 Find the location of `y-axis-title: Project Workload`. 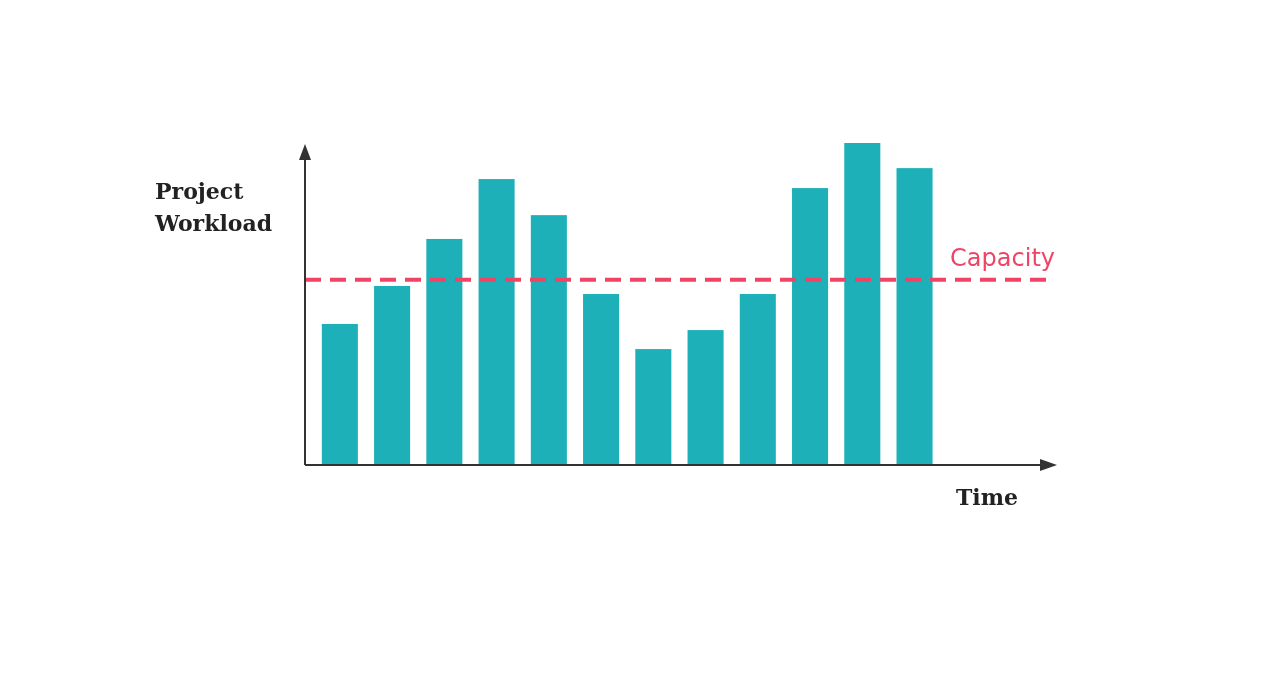

y-axis-title: Project Workload is located at coordinates (213, 207).